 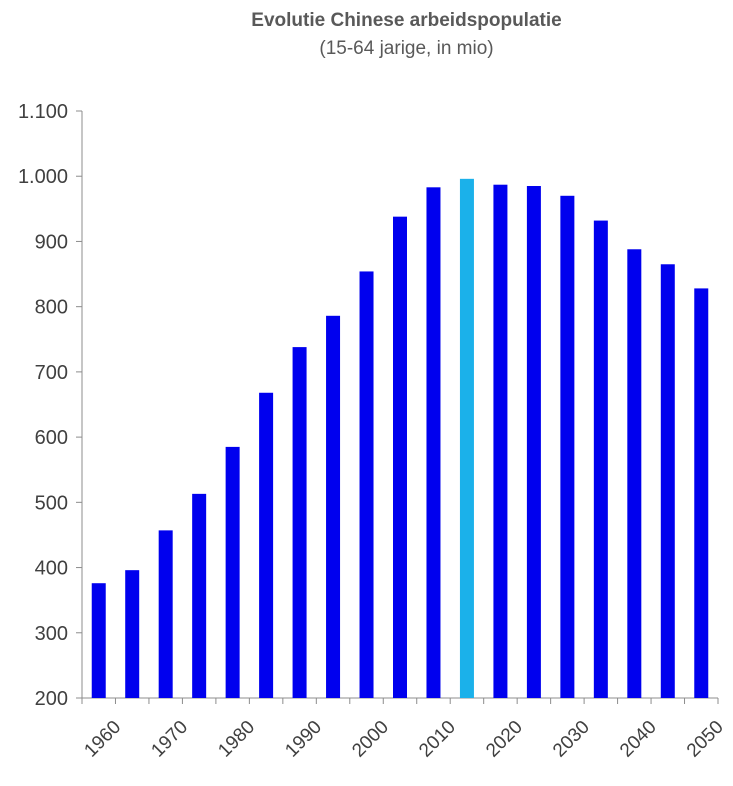 I want to click on x-tick-label: 1960, so click(x=102, y=739).